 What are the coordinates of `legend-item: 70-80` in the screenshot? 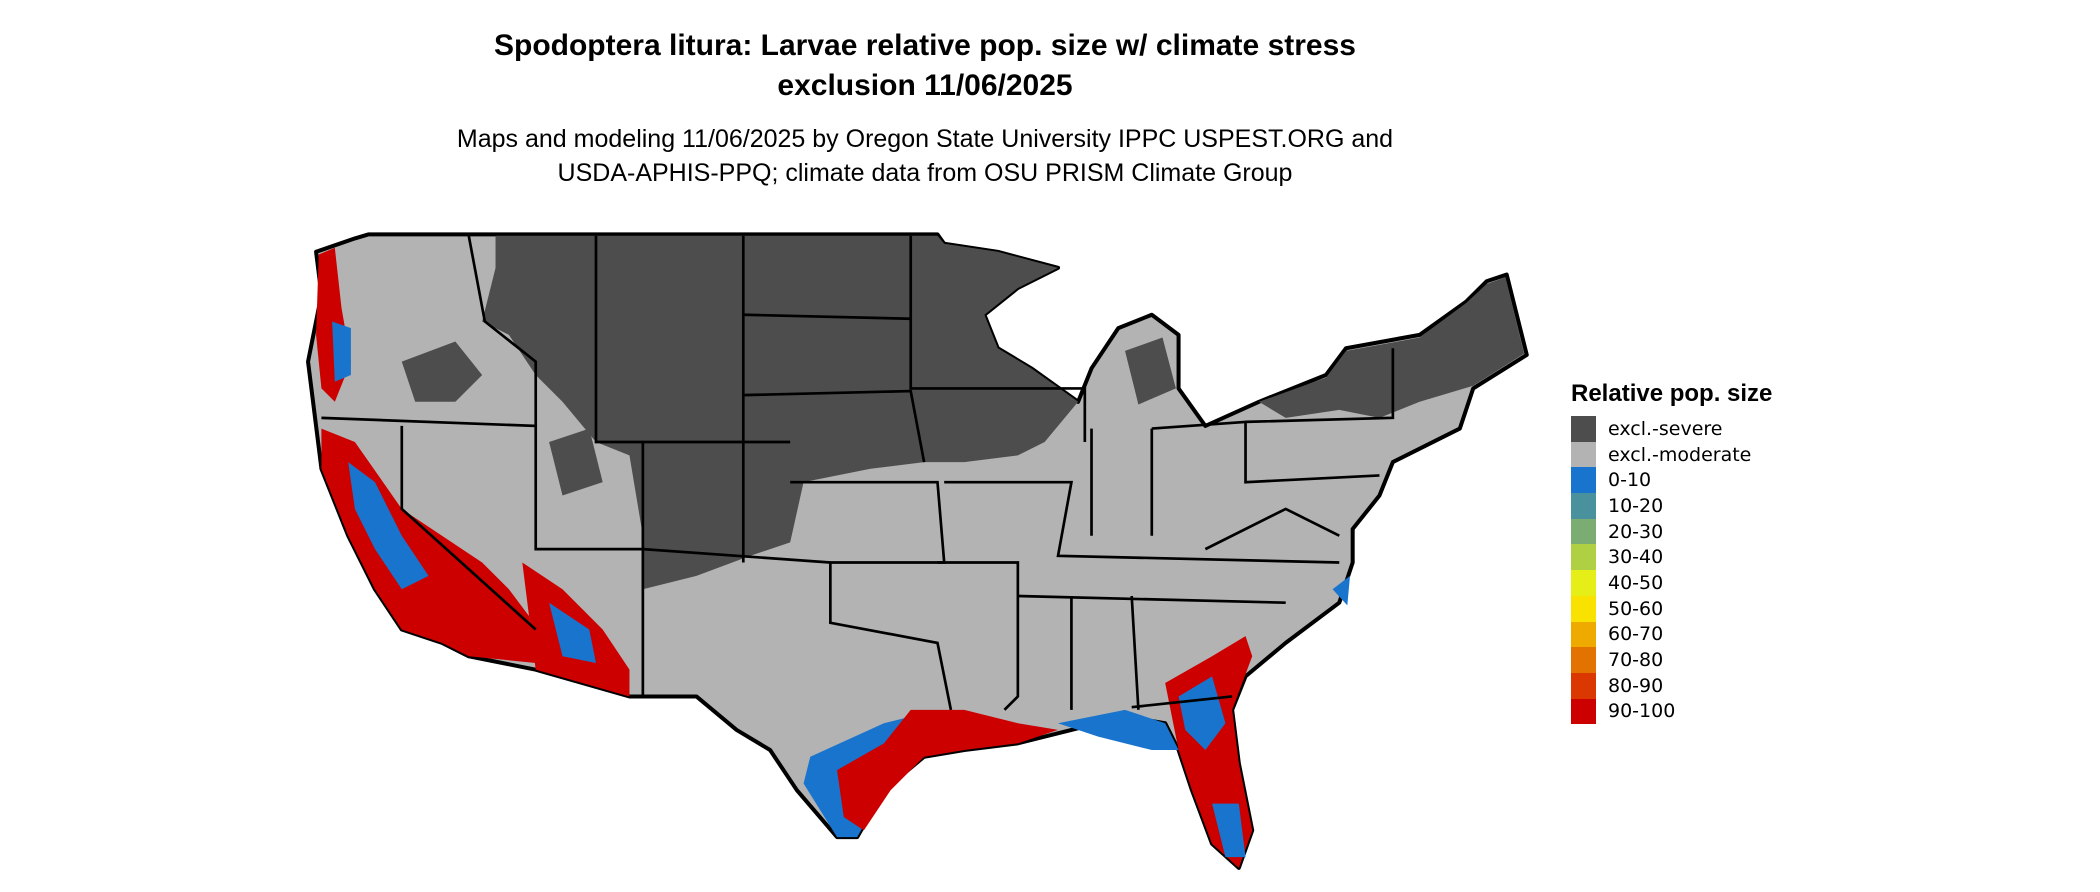 It's located at (1671, 660).